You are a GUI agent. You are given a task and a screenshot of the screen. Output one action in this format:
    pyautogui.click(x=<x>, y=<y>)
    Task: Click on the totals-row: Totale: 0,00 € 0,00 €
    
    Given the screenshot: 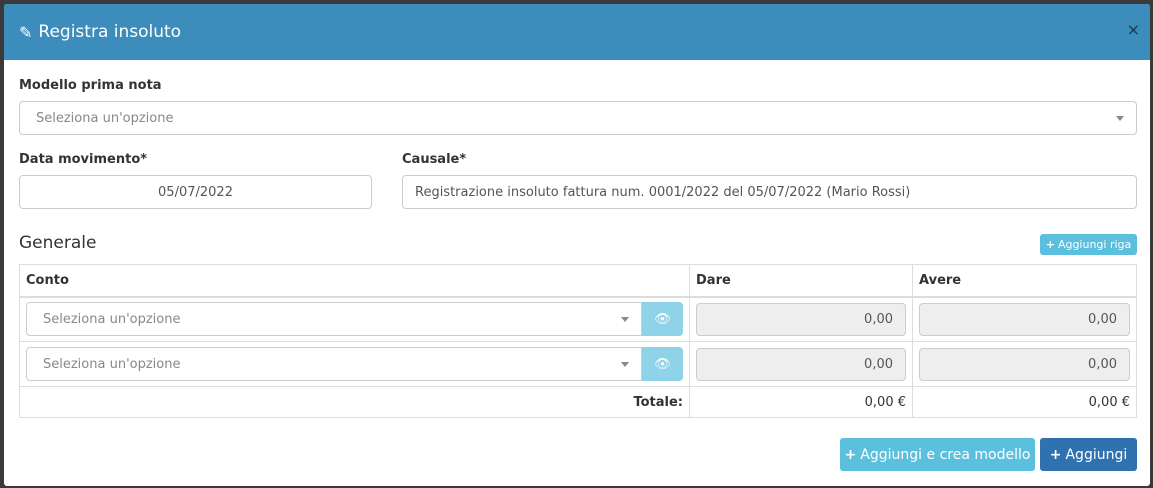 What is the action you would take?
    pyautogui.click(x=578, y=402)
    